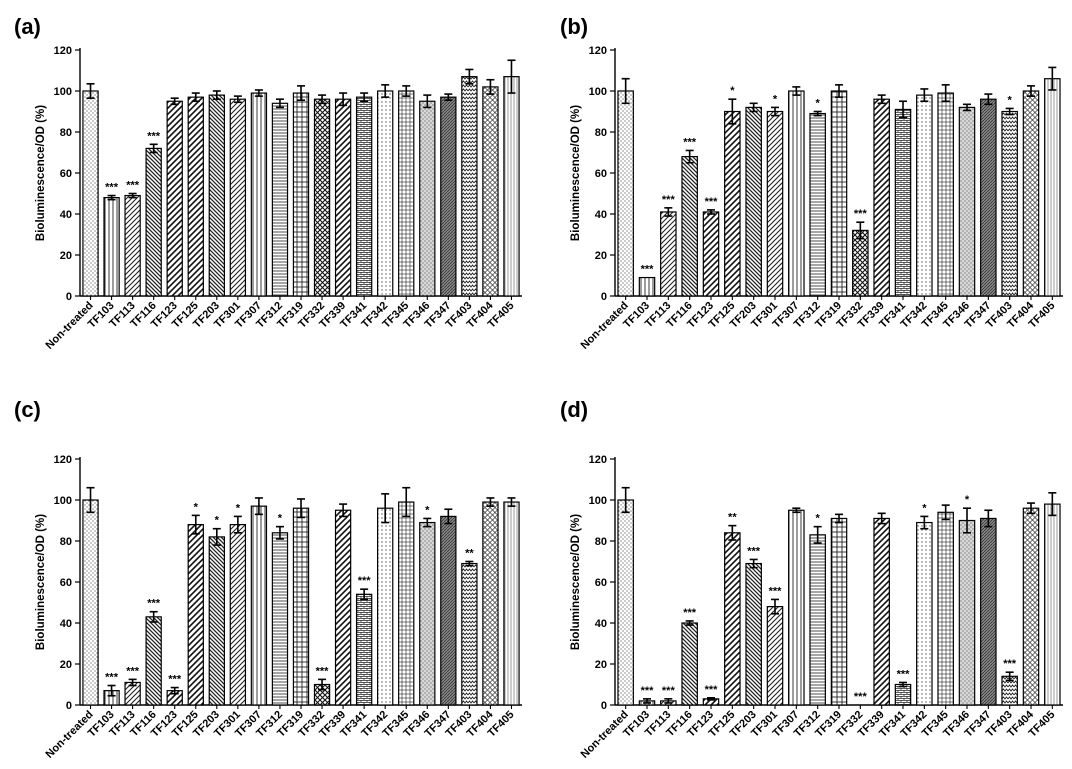 The width and height of the screenshot is (1072, 769). What do you see at coordinates (469, 554) in the screenshot?
I see `significance-marker: **` at bounding box center [469, 554].